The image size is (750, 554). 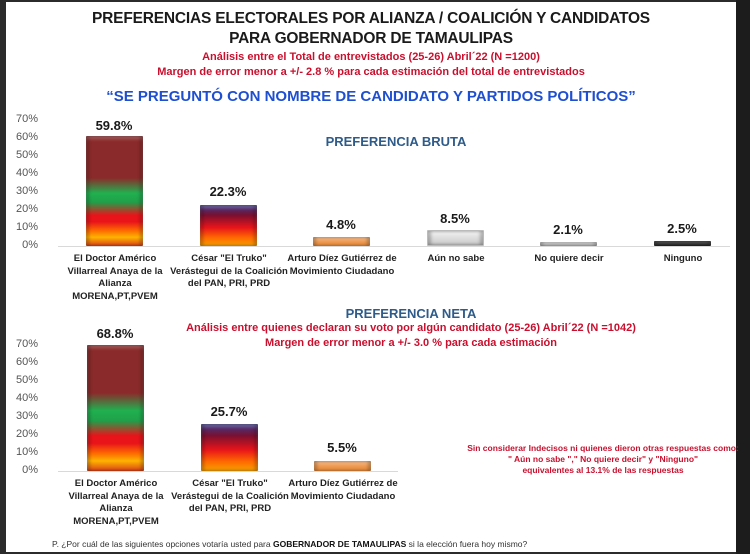 What do you see at coordinates (371, 38) in the screenshot?
I see `title-line-2: PARA GOBERNADOR DE TAMAULIPAS` at bounding box center [371, 38].